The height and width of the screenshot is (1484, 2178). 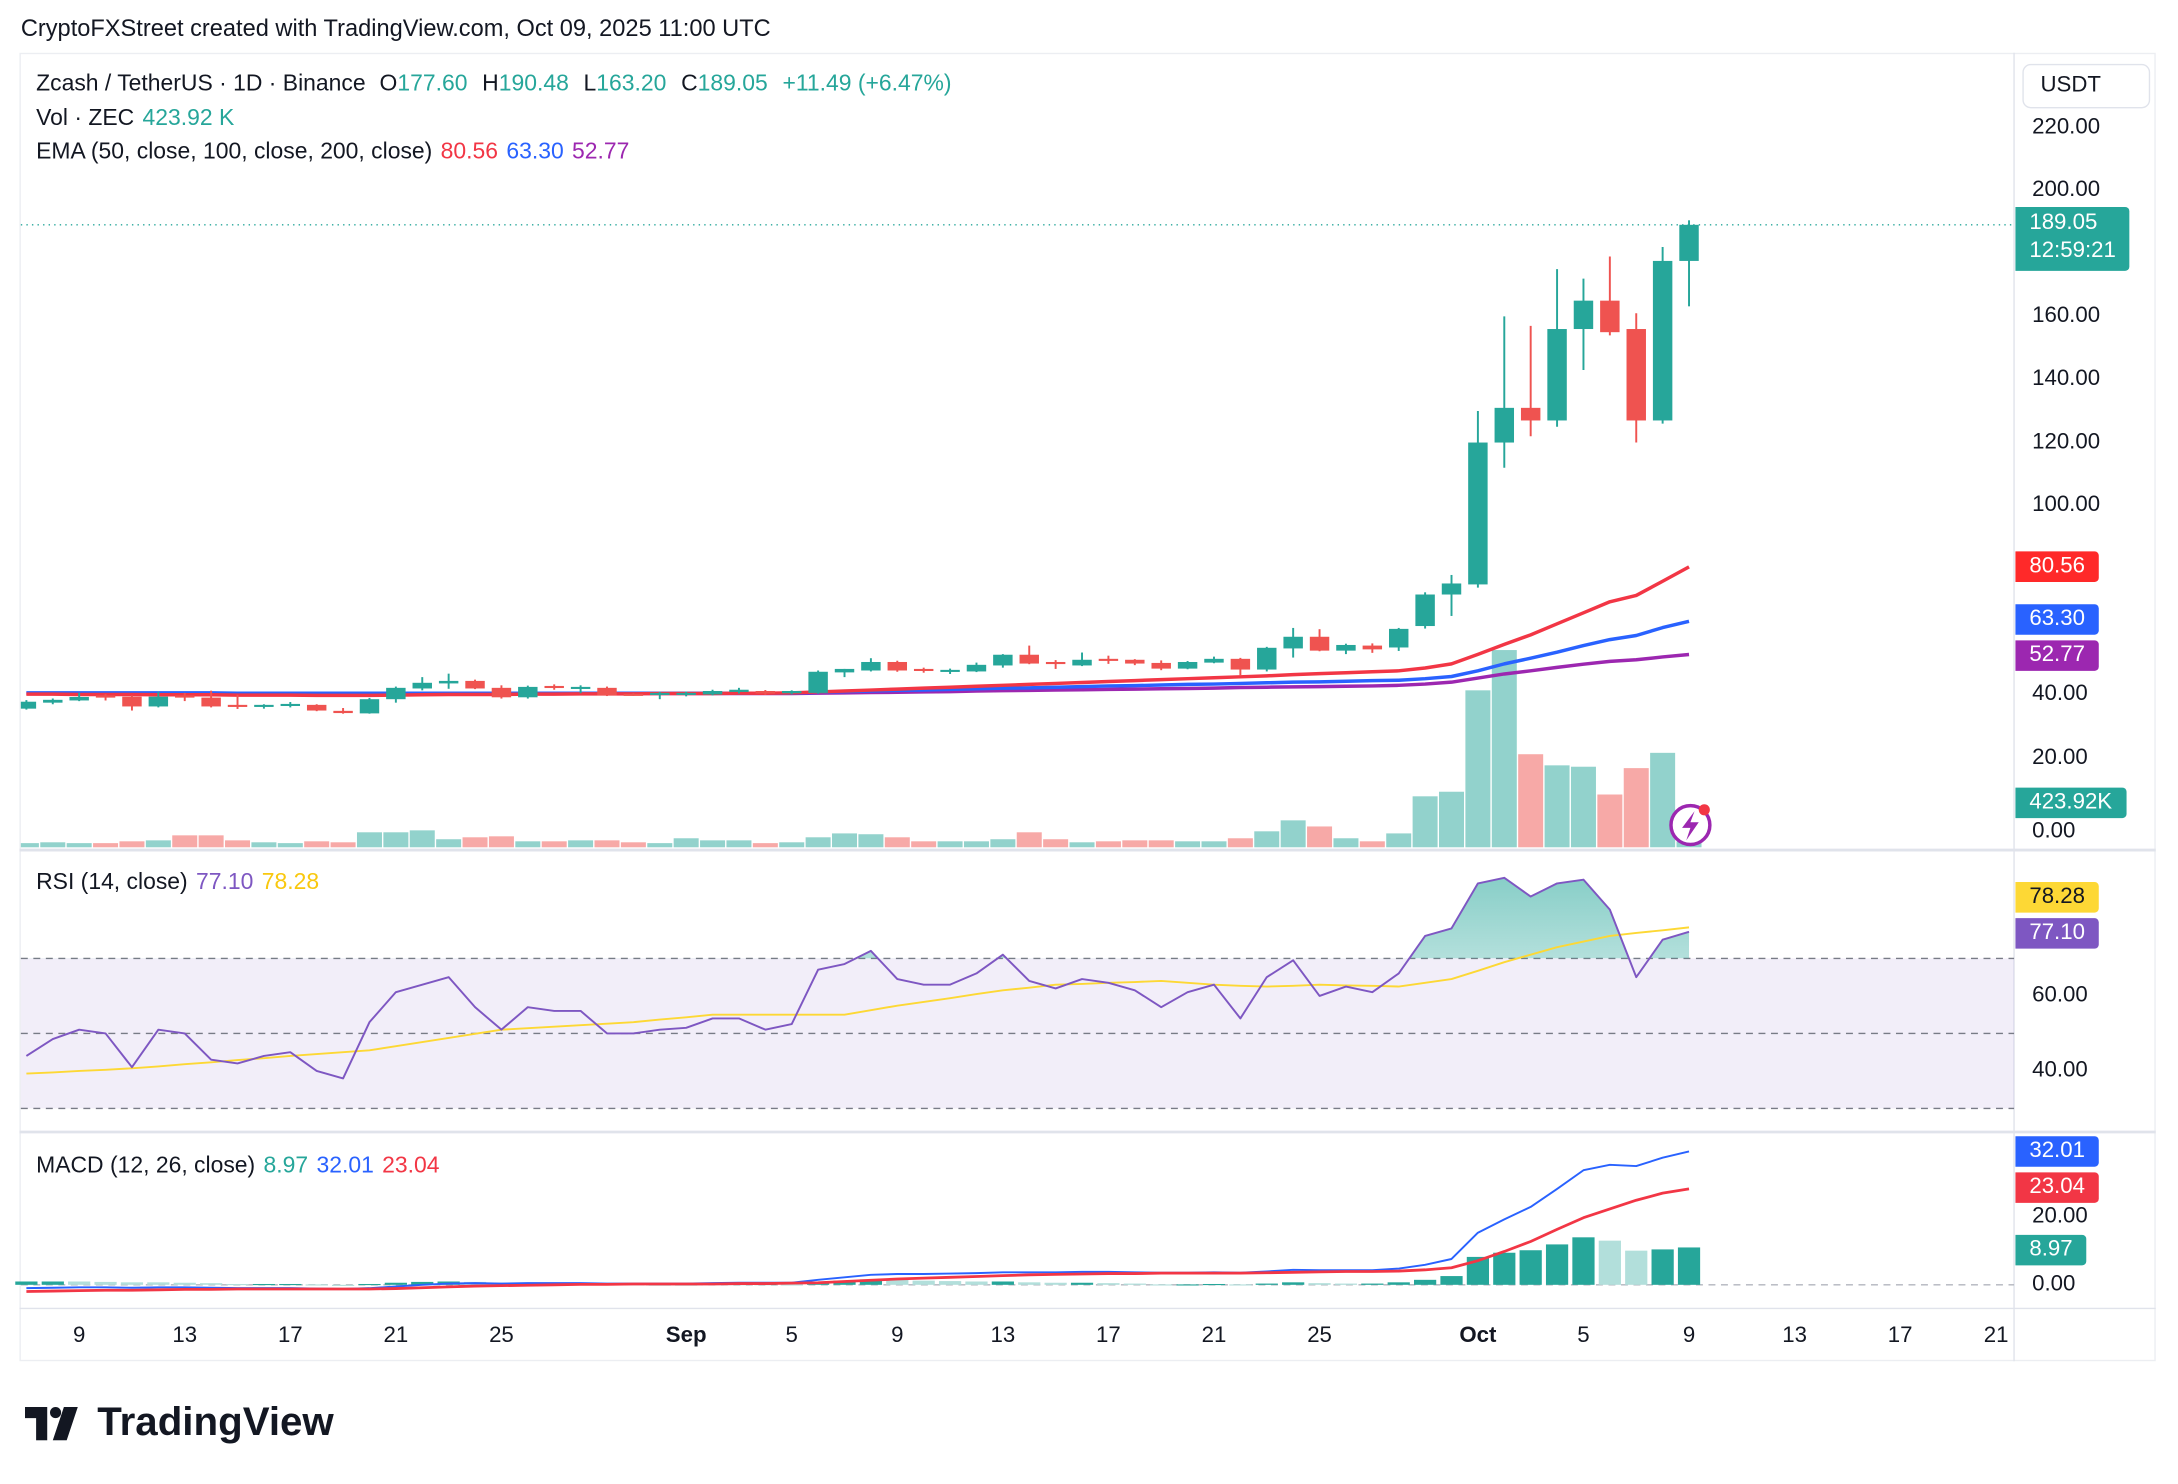 What do you see at coordinates (2054, 1284) in the screenshot?
I see `macd-tick-label: 0.00` at bounding box center [2054, 1284].